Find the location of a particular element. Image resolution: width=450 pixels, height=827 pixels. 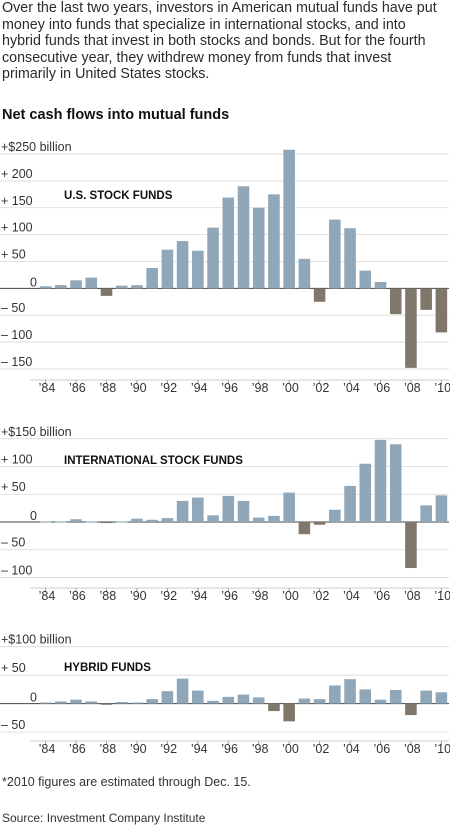

bar-1988 is located at coordinates (106, 522).